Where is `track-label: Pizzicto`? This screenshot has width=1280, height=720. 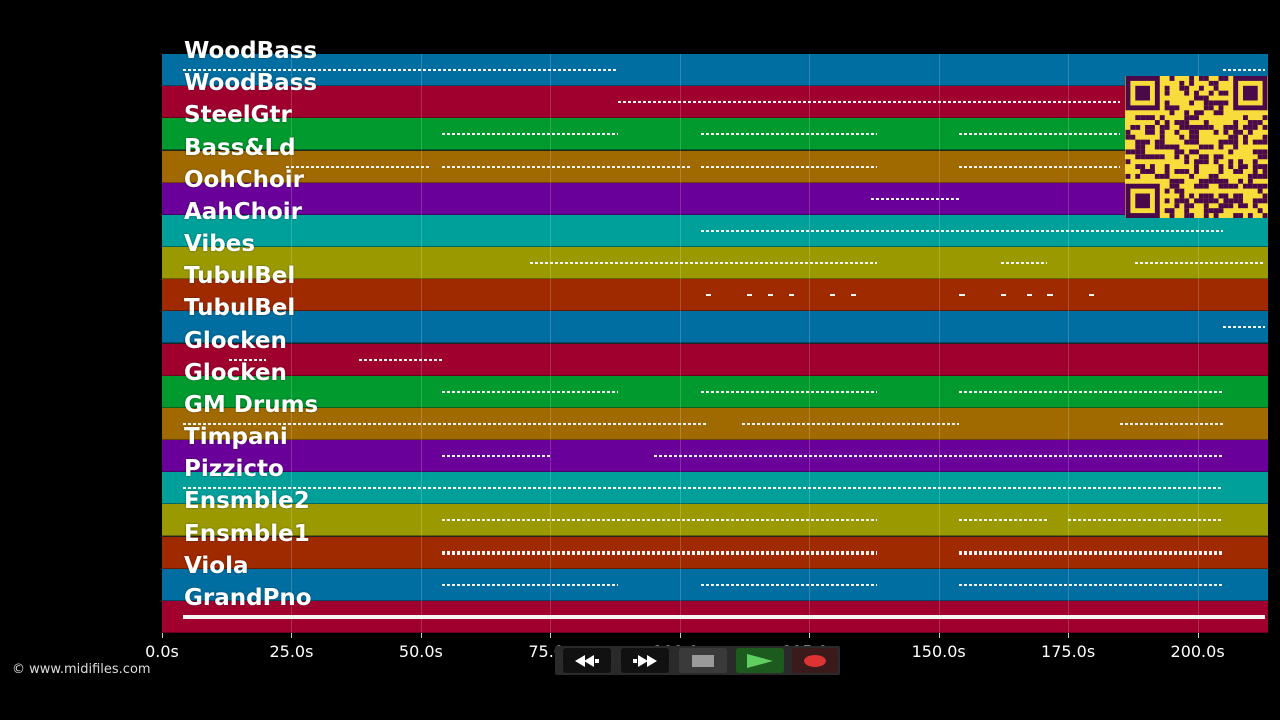 track-label: Pizzicto is located at coordinates (234, 469).